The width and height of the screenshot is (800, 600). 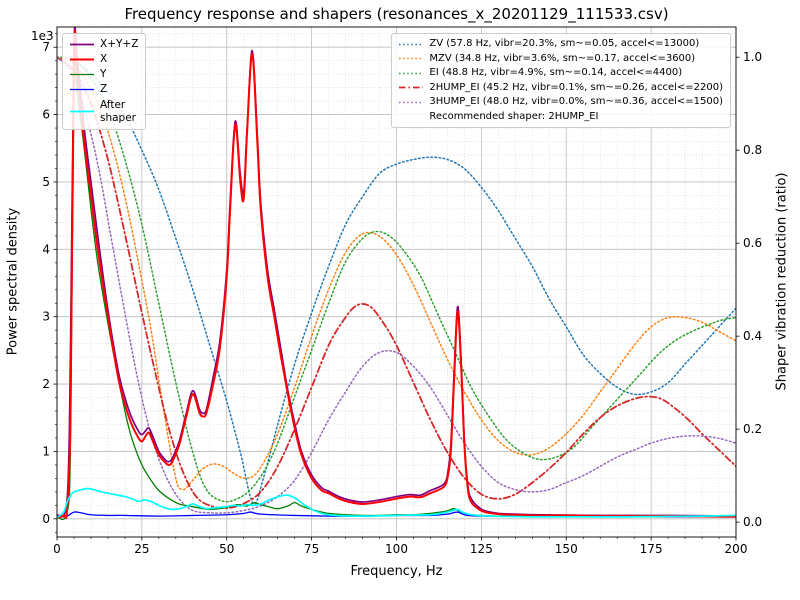 What do you see at coordinates (411, 87) in the screenshot?
I see `2hump-ei-line-sample-icon` at bounding box center [411, 87].